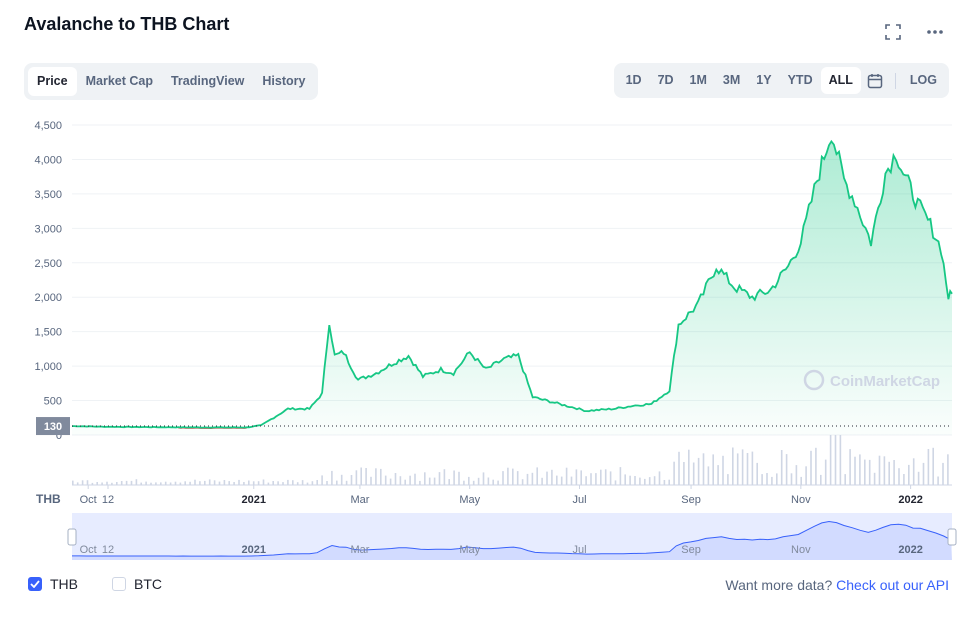 The width and height of the screenshot is (965, 617). Describe the element at coordinates (119, 81) in the screenshot. I see `tab-market-cap: Market Cap` at that location.